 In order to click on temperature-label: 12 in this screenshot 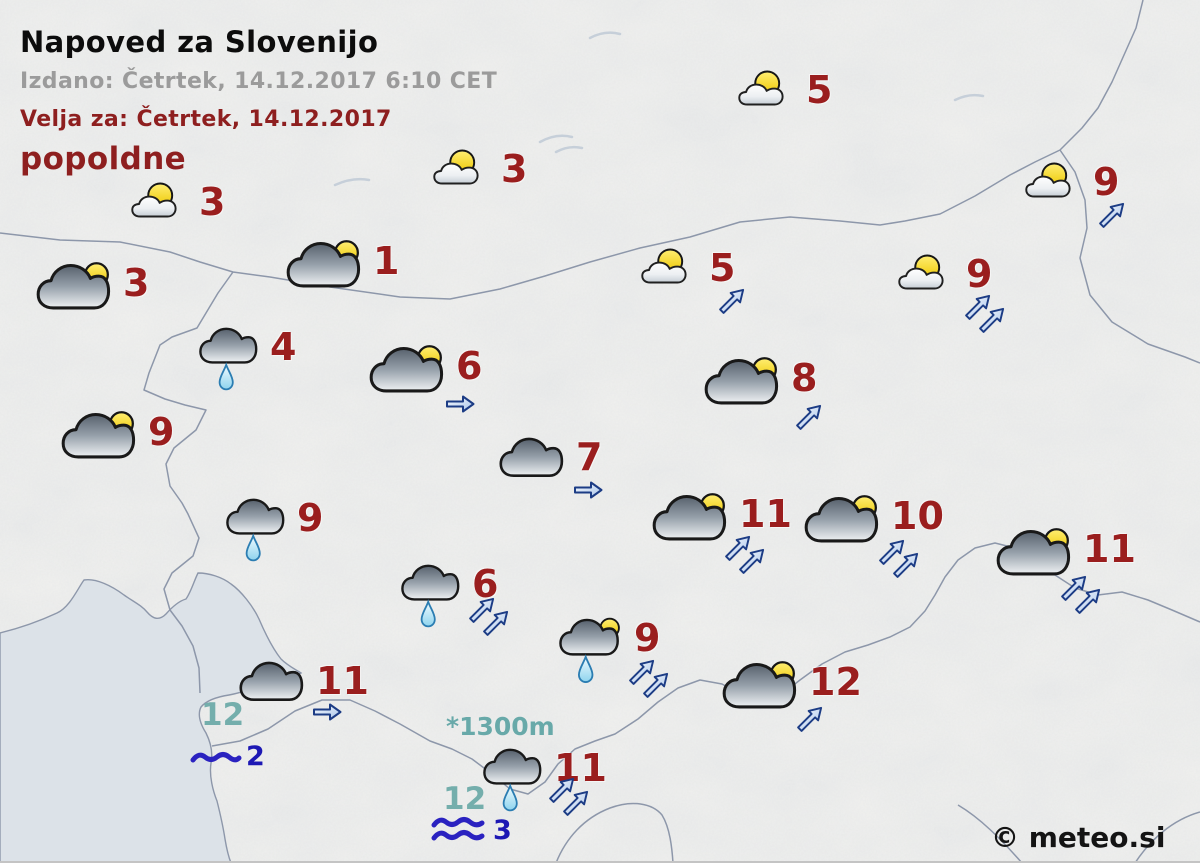, I will do `click(835, 682)`.